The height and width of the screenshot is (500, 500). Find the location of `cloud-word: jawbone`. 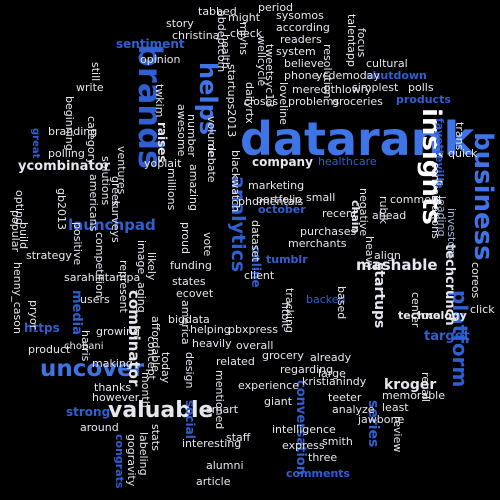

cloud-word: jawbone is located at coordinates (381, 419).